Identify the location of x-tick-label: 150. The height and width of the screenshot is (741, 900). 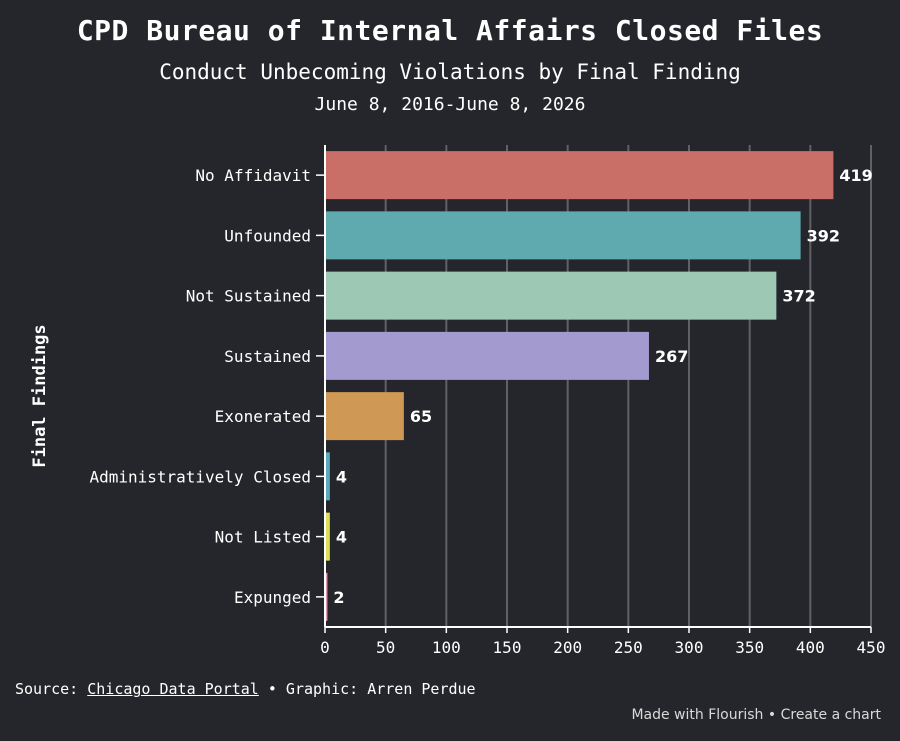
(507, 647).